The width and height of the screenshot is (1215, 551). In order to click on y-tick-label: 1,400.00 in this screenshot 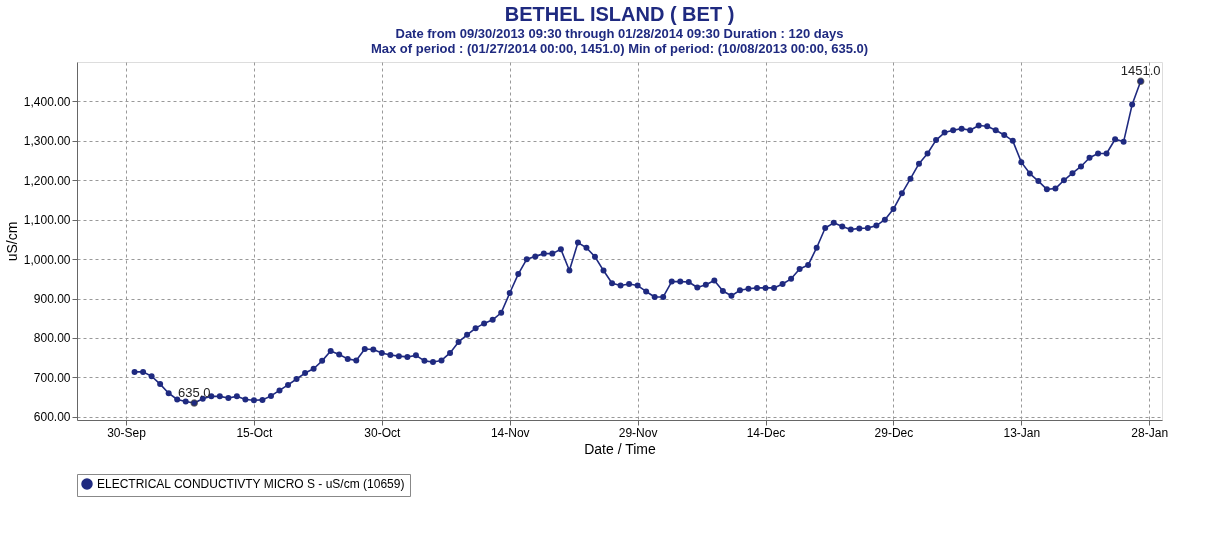, I will do `click(47, 101)`.